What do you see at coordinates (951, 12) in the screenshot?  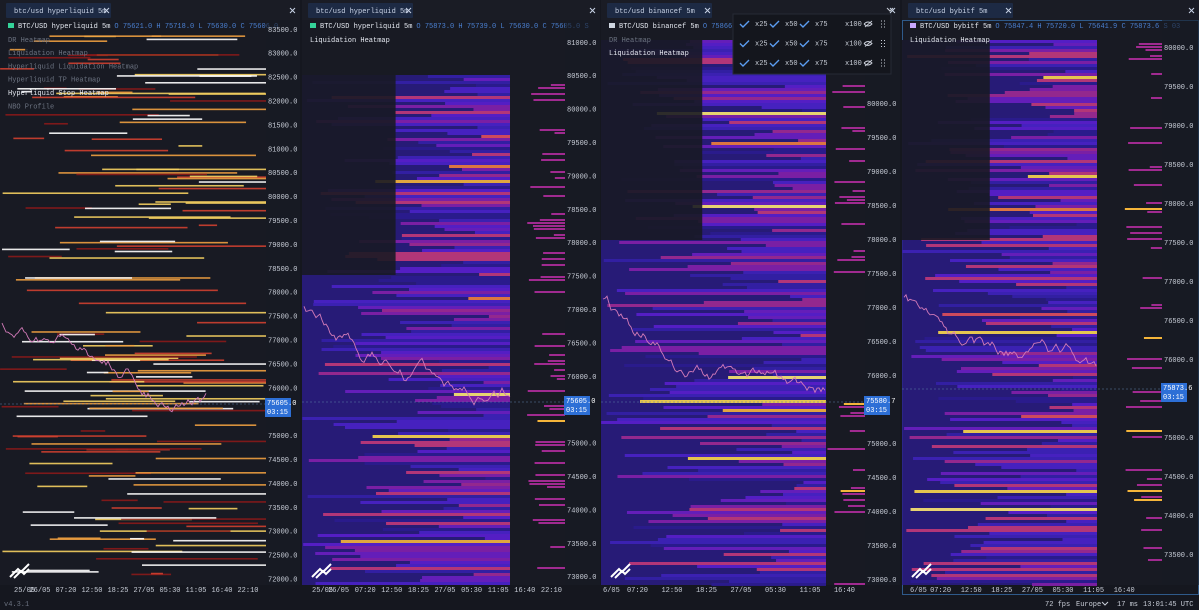 I see `tab-title: btc/usd bybitf 5m` at bounding box center [951, 12].